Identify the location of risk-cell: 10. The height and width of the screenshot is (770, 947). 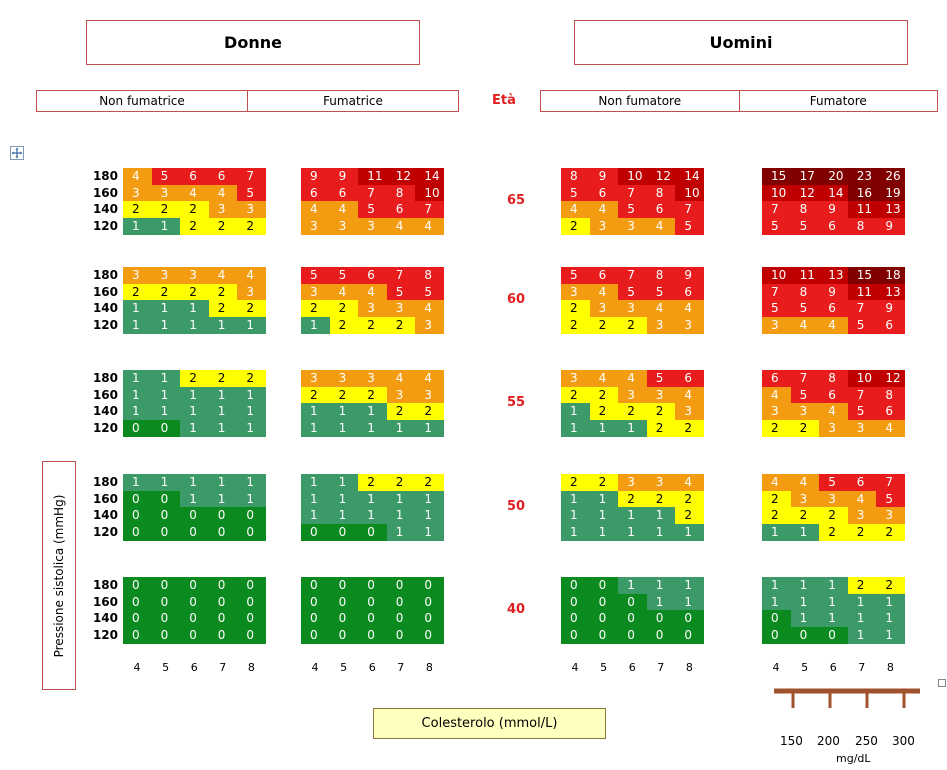
(430, 193).